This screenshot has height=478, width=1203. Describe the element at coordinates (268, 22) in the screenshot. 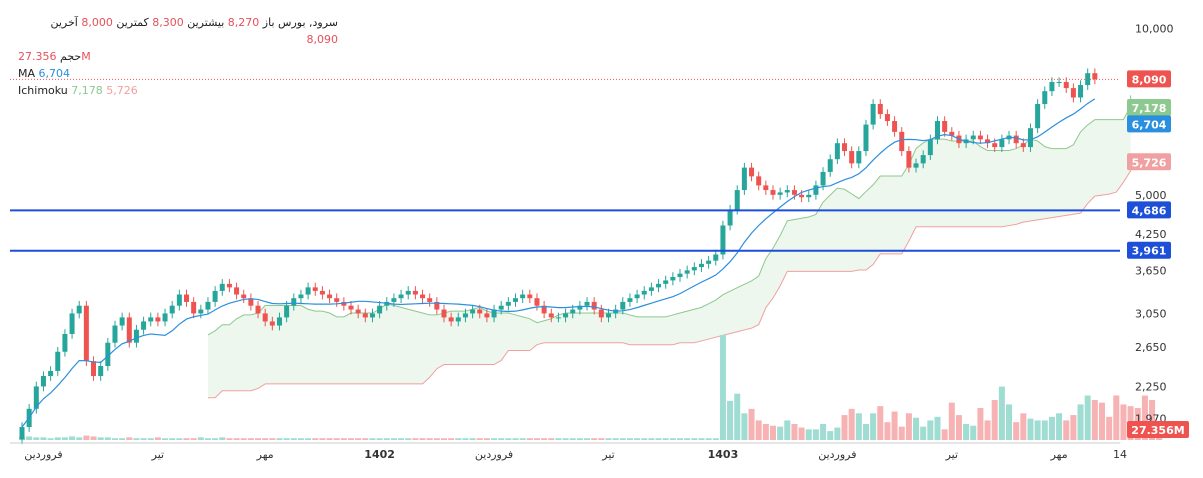

I see `open-label: باز` at that location.